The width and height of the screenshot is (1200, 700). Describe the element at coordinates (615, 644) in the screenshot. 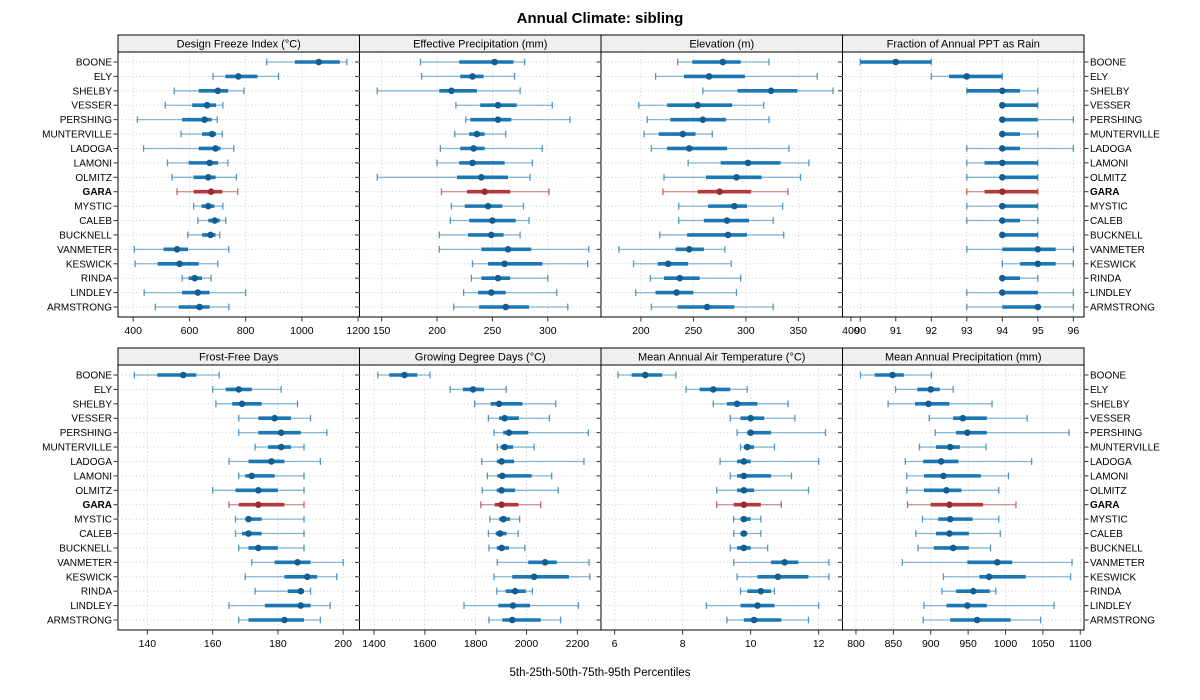

I see `x-tick-label: 6` at that location.